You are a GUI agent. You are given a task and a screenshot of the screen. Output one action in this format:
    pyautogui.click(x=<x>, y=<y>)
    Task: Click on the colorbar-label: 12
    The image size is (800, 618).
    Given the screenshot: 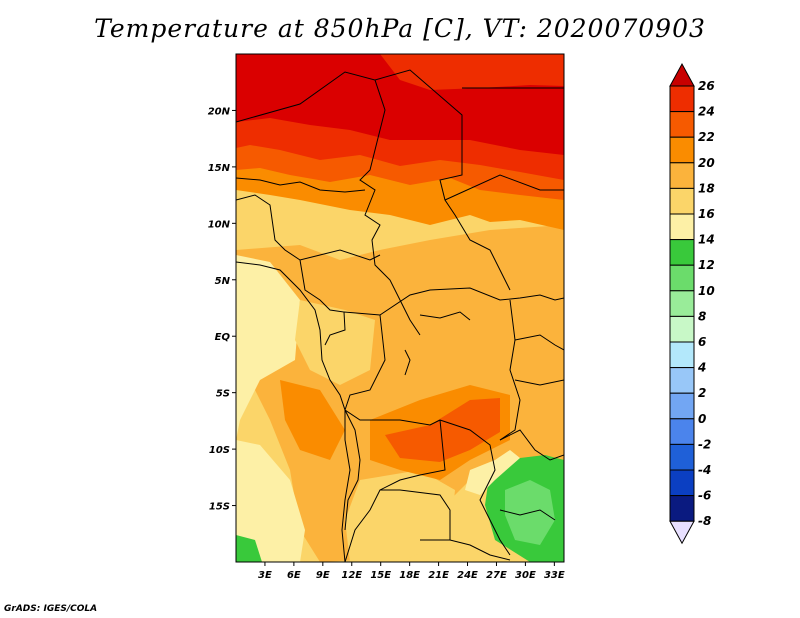 What is the action you would take?
    pyautogui.click(x=706, y=265)
    